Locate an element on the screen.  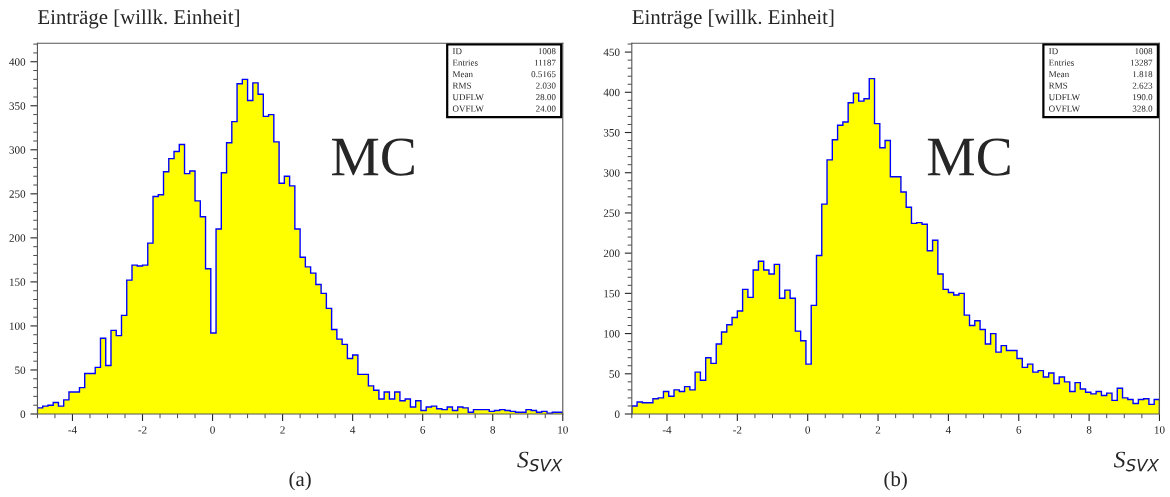
annotation: 1.818 is located at coordinates (1143, 74).